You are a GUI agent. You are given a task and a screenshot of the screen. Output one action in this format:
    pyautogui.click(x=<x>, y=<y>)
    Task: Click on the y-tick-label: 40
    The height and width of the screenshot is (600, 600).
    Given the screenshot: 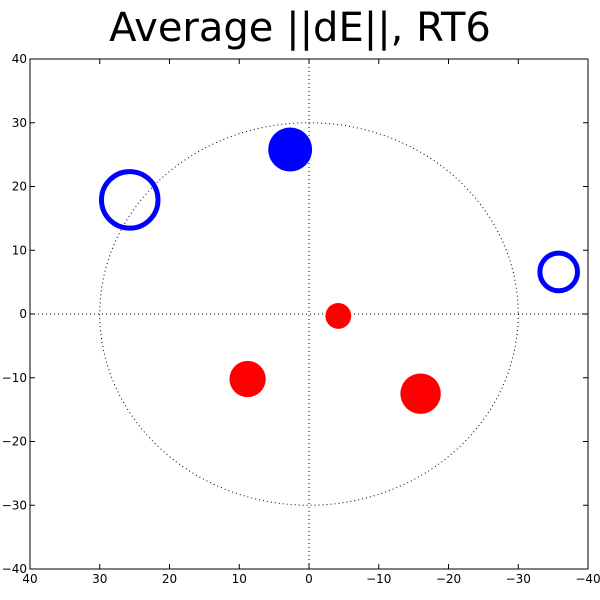 What is the action you would take?
    pyautogui.click(x=19, y=59)
    